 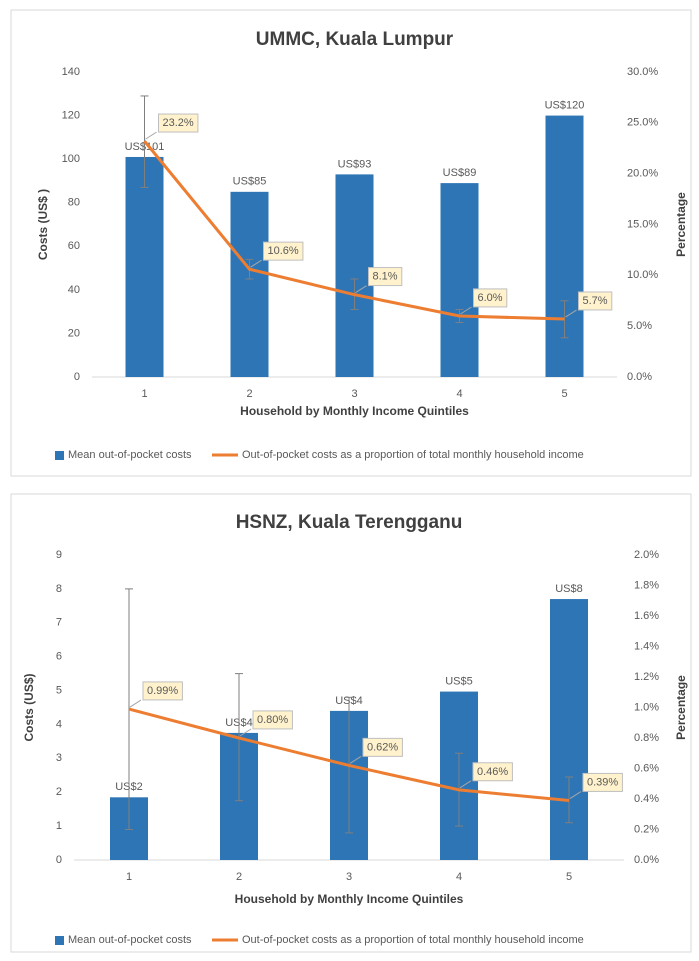 What do you see at coordinates (642, 123) in the screenshot?
I see `y2-tick-label: 25.0%` at bounding box center [642, 123].